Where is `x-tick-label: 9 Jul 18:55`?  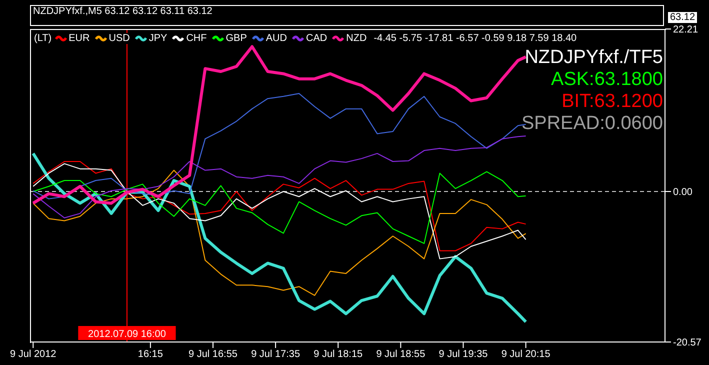 x-tick-label: 9 Jul 18:55 is located at coordinates (401, 354).